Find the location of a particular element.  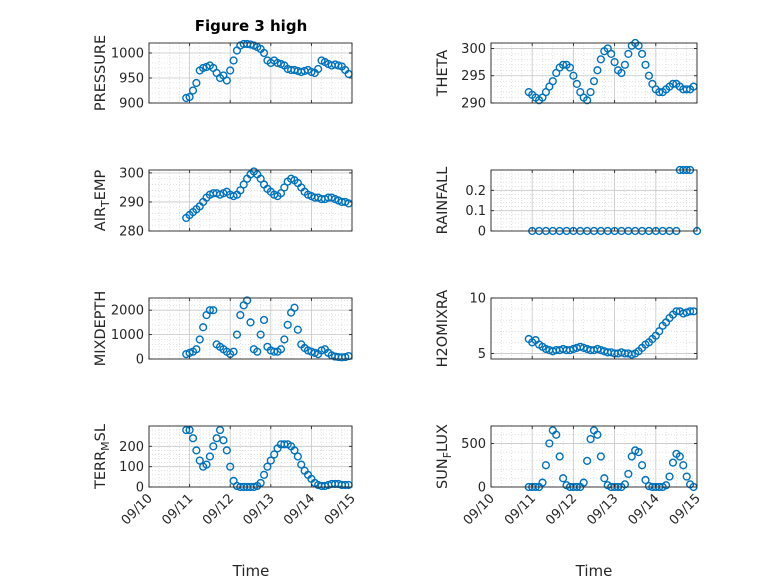

y-axis-label: H2OMIXRA is located at coordinates (443, 329).